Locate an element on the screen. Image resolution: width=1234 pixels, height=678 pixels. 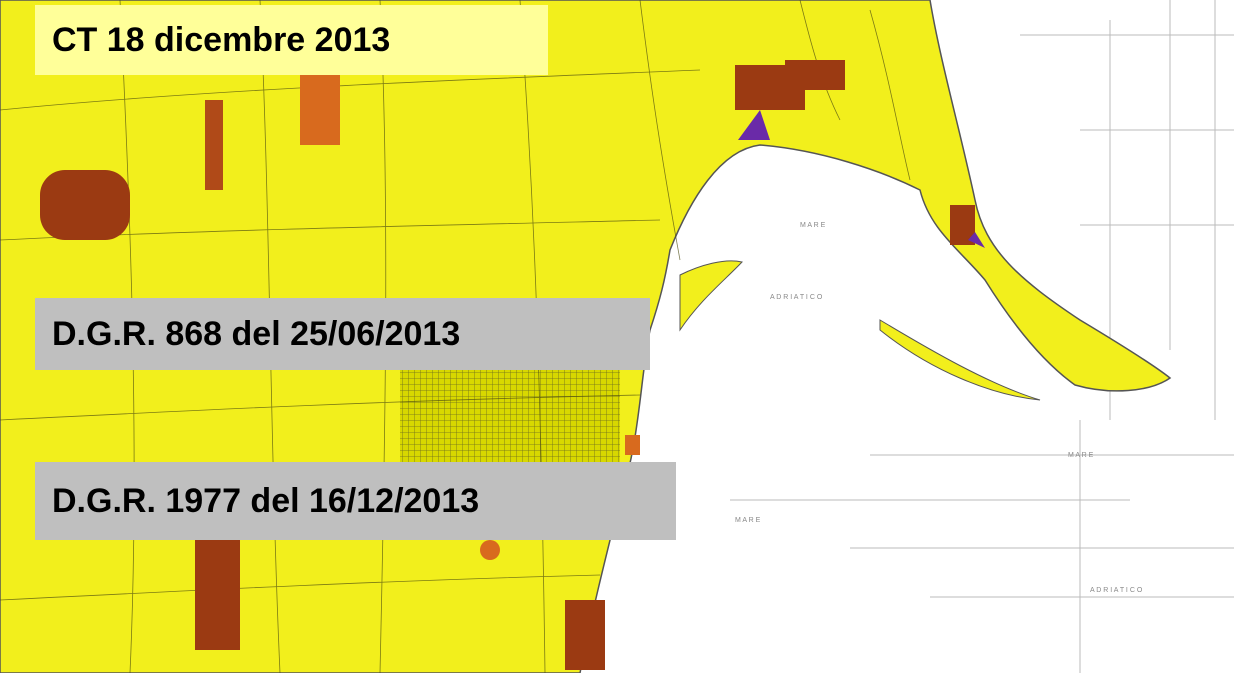
purple-areas is located at coordinates (861, 179).